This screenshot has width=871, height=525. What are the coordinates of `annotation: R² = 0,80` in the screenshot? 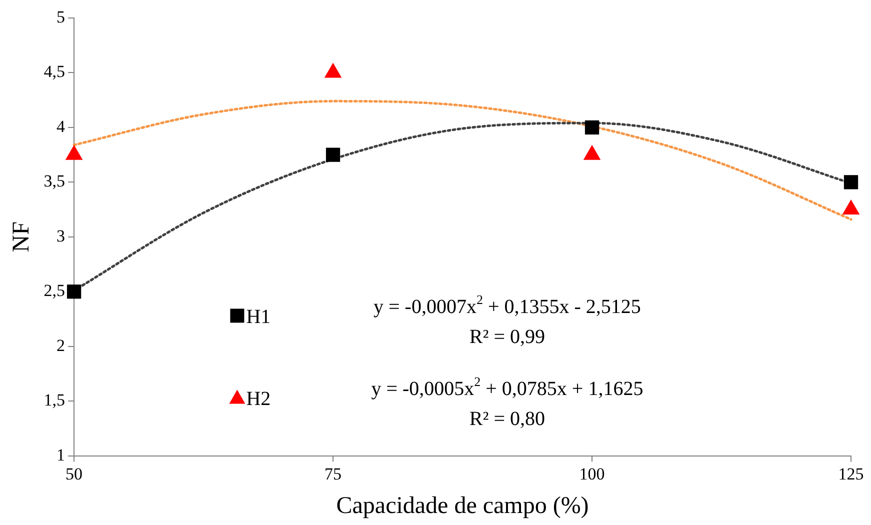 It's located at (507, 419).